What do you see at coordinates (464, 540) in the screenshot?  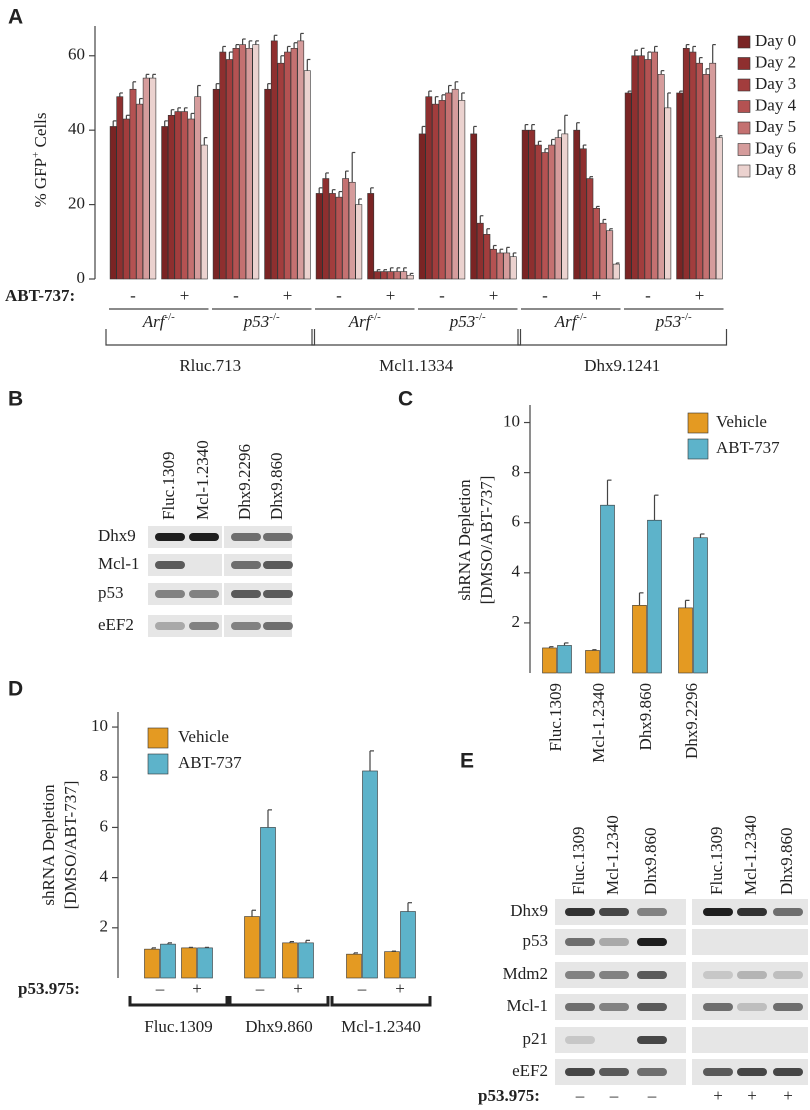 I see `y-axis-label: shRNA Depletion` at bounding box center [464, 540].